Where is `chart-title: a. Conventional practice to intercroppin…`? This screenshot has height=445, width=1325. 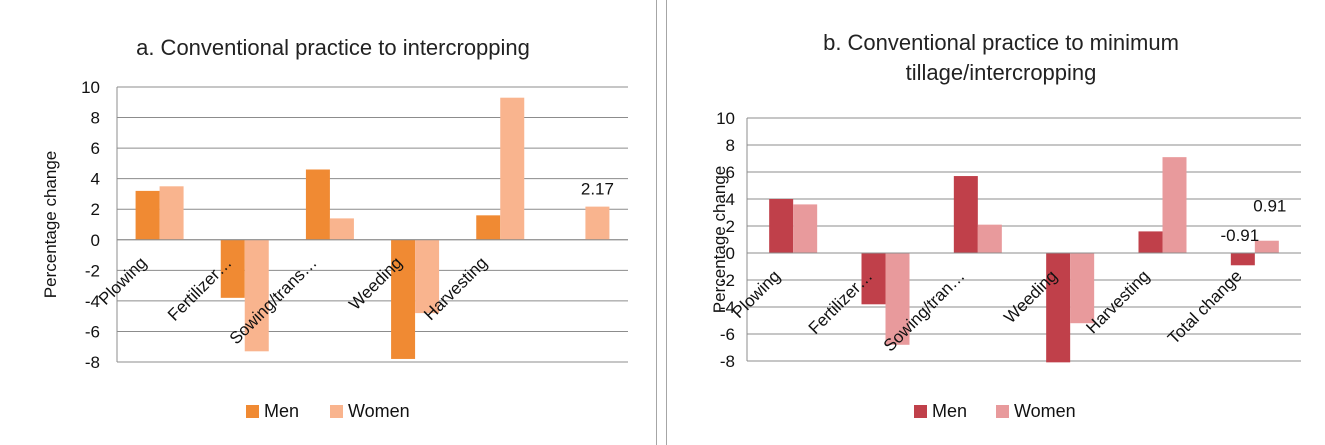 chart-title: a. Conventional practice to intercroppin… is located at coordinates (333, 47).